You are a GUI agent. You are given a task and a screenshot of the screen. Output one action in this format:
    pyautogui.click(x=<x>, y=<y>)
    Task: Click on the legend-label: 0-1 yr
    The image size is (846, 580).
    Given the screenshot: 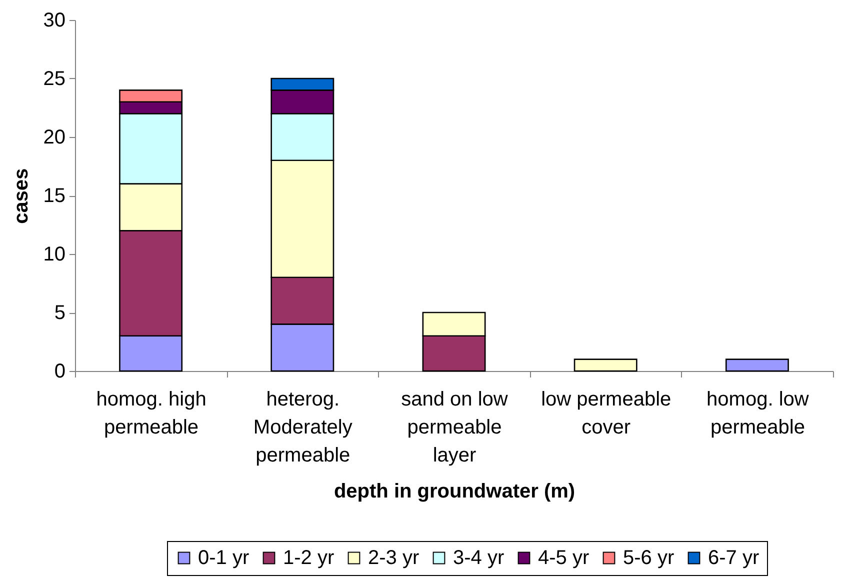 What is the action you would take?
    pyautogui.click(x=224, y=558)
    